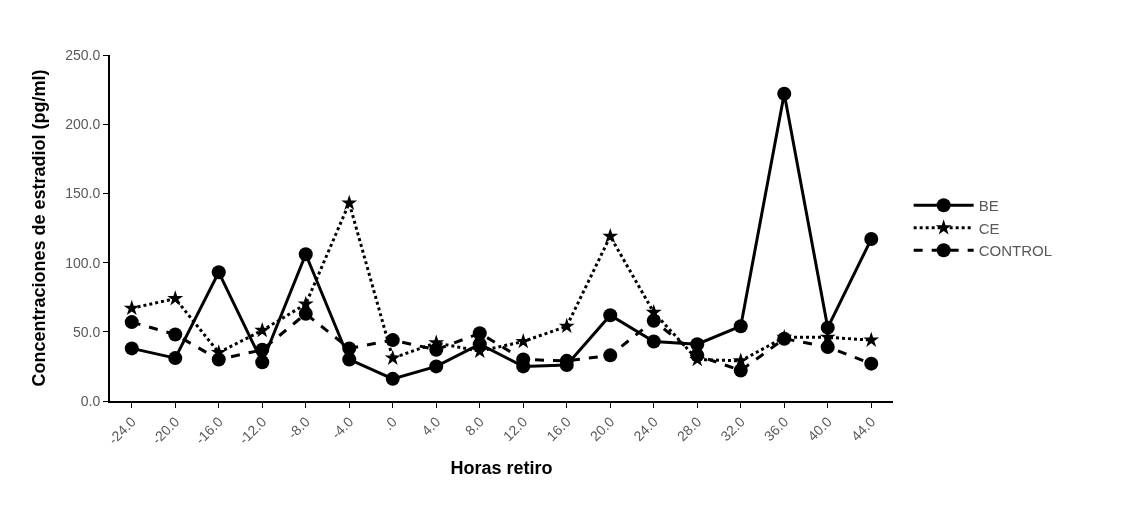  Describe the element at coordinates (298, 427) in the screenshot. I see `x-tick-label: -8.0` at that location.